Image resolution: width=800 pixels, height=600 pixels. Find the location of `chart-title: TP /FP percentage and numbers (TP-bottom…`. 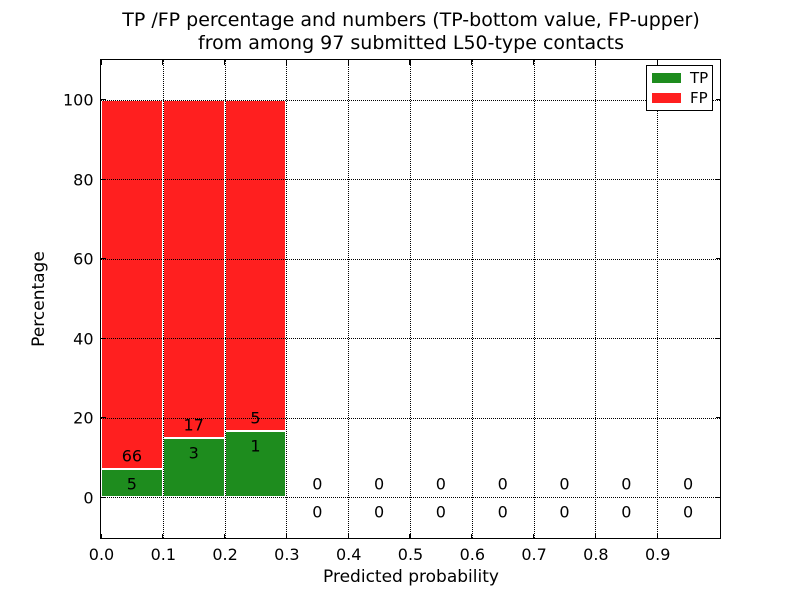

chart-title: TP /FP percentage and numbers (TP-bottom… is located at coordinates (411, 20).